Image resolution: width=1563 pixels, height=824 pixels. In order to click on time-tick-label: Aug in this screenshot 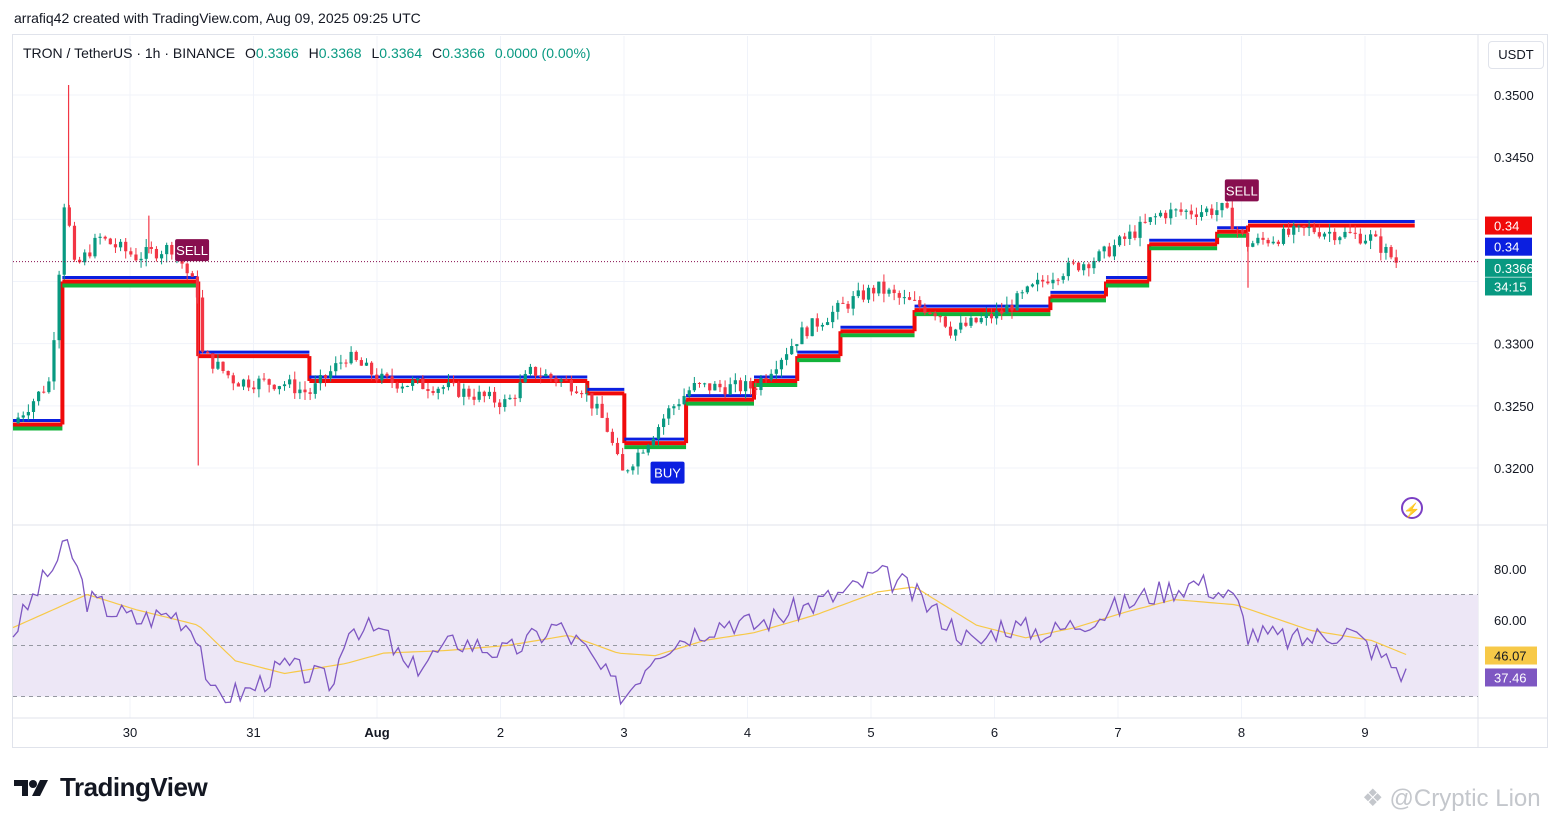, I will do `click(376, 732)`.